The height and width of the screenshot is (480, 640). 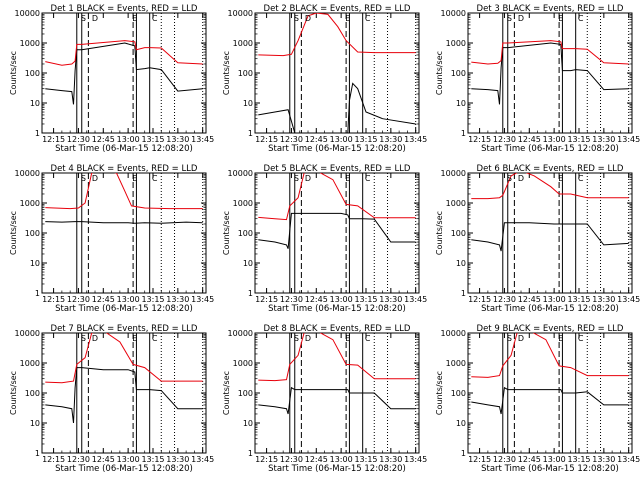 I want to click on panel-title: Det 2 BLACK = Events, RED = LLD, so click(x=337, y=9).